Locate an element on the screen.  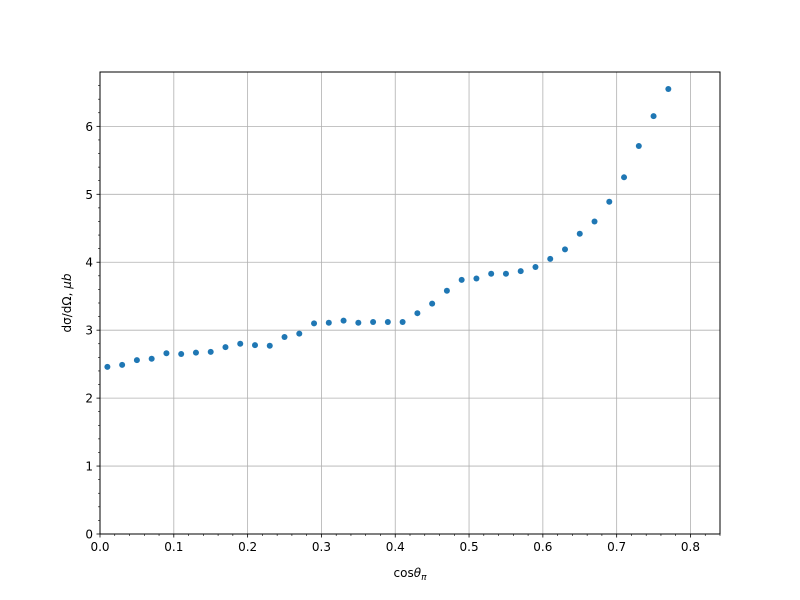
y-tick-label: 0 is located at coordinates (89, 535).